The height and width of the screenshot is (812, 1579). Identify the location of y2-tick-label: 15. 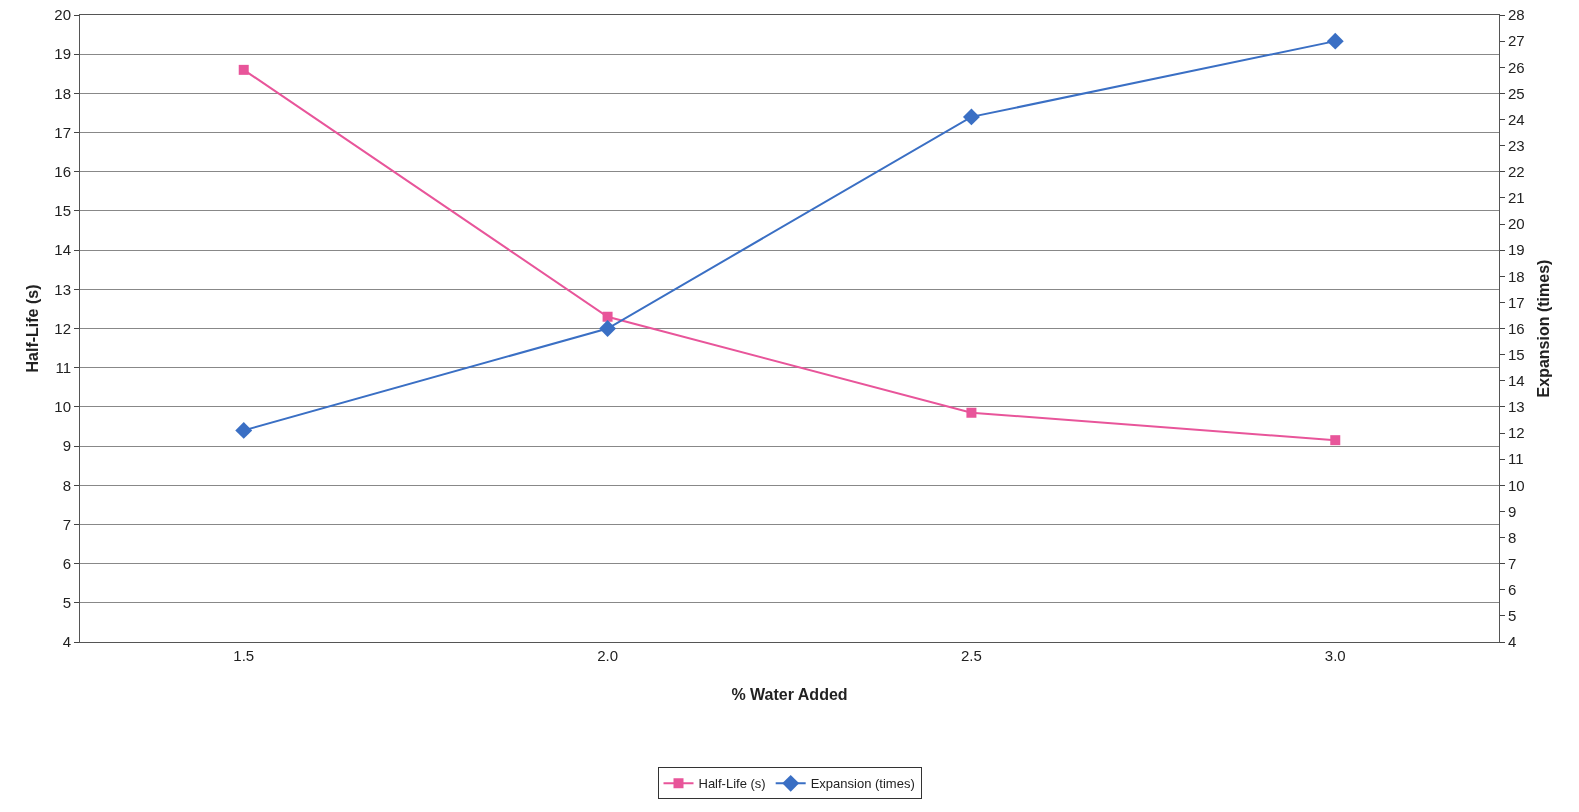
(1516, 354).